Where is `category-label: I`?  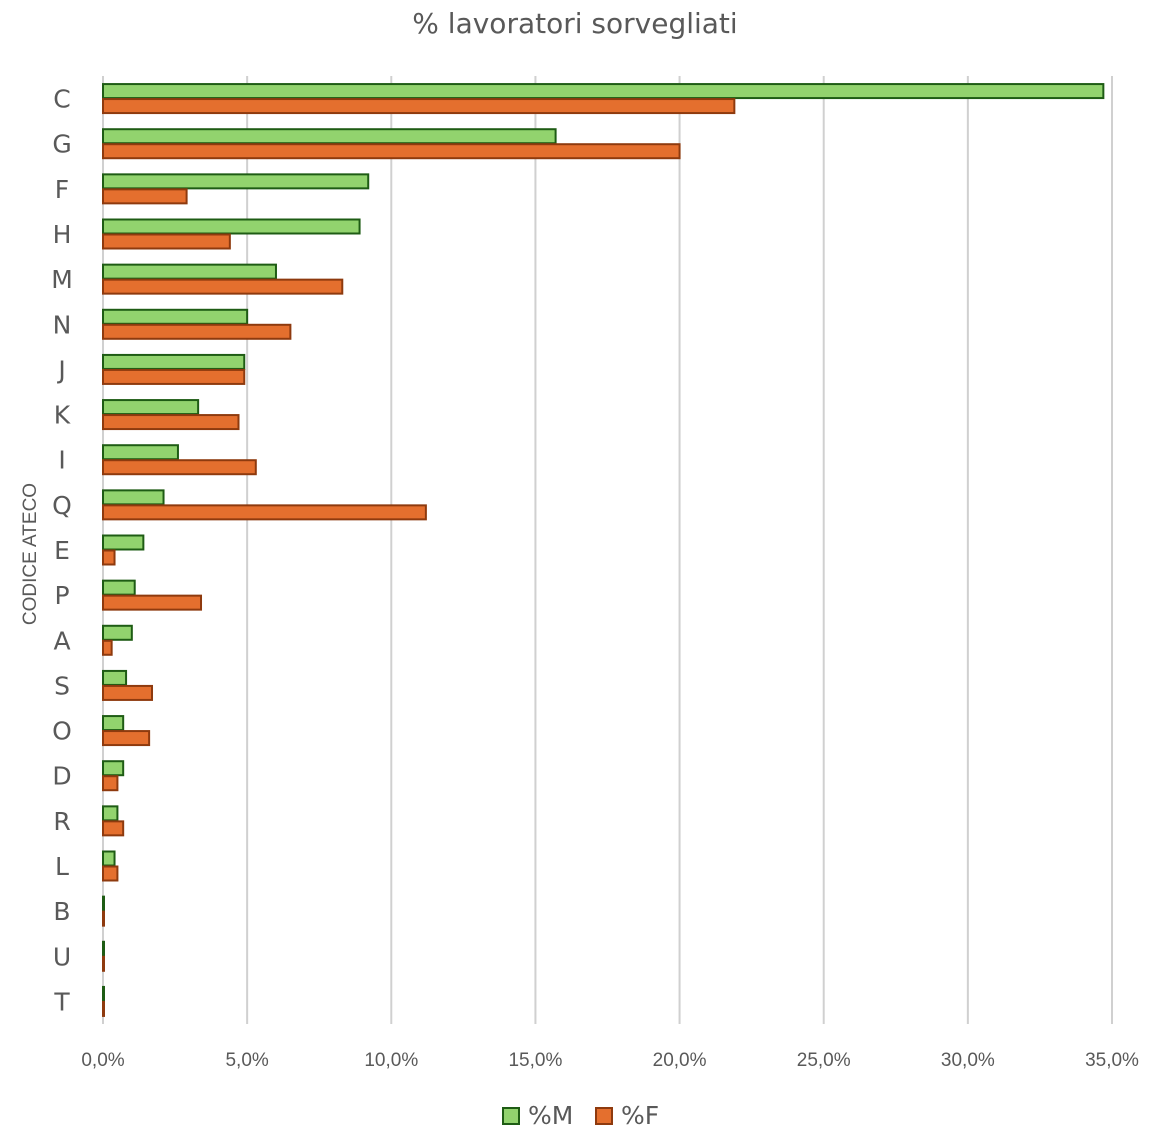
category-label: I is located at coordinates (61, 460).